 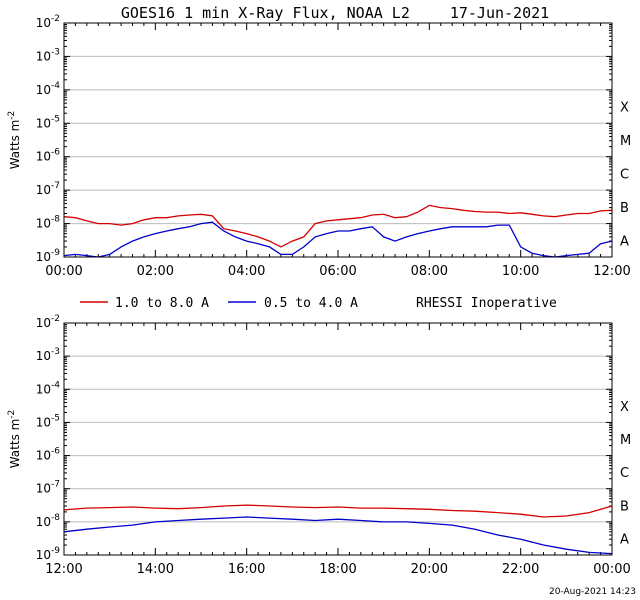 I want to click on x-tick-label: 06:00, so click(x=337, y=271).